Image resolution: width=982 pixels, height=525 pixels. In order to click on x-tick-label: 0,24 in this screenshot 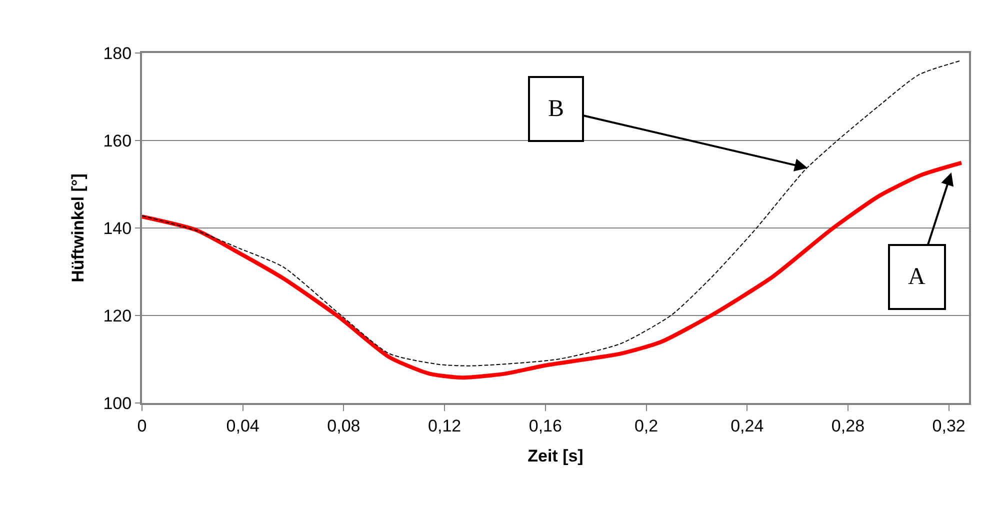, I will do `click(747, 426)`.